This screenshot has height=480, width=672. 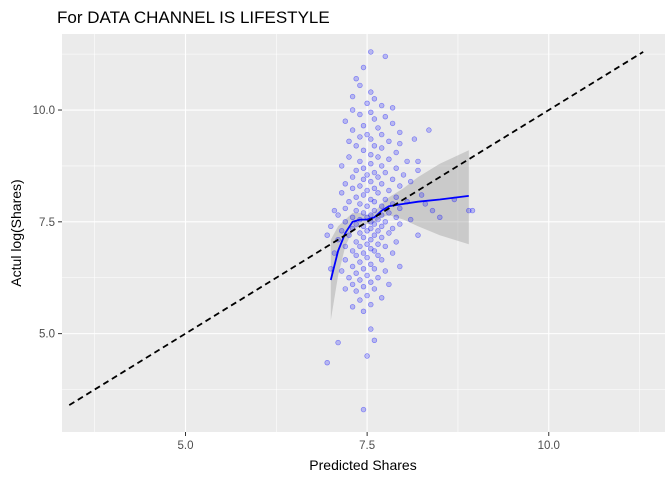 I want to click on confidence-band-layer, so click(x=399, y=235).